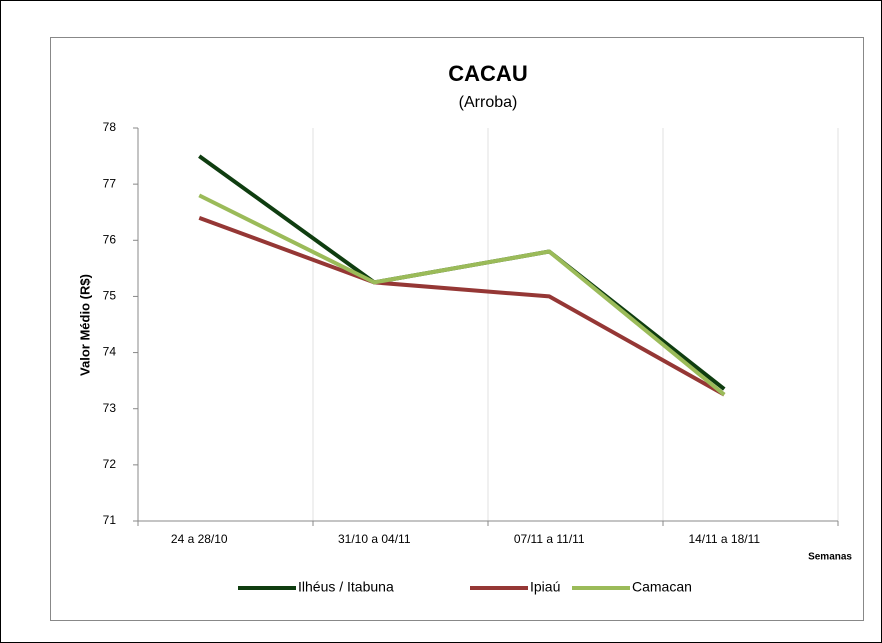 This screenshot has width=882, height=643. Describe the element at coordinates (110, 408) in the screenshot. I see `y-tick-label: 73` at that location.